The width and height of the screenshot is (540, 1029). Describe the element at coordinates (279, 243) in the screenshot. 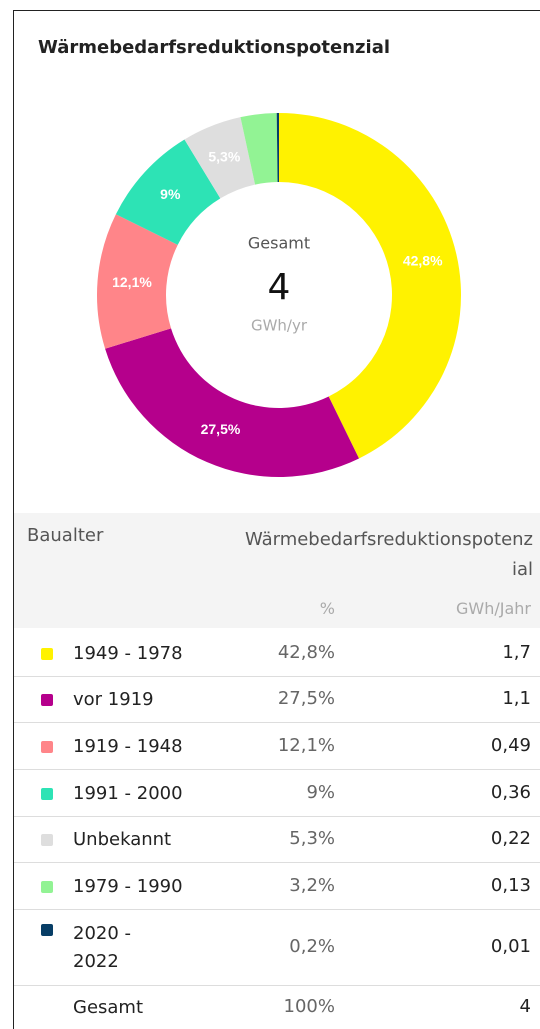

I see `center-label: Gesamt` at that location.